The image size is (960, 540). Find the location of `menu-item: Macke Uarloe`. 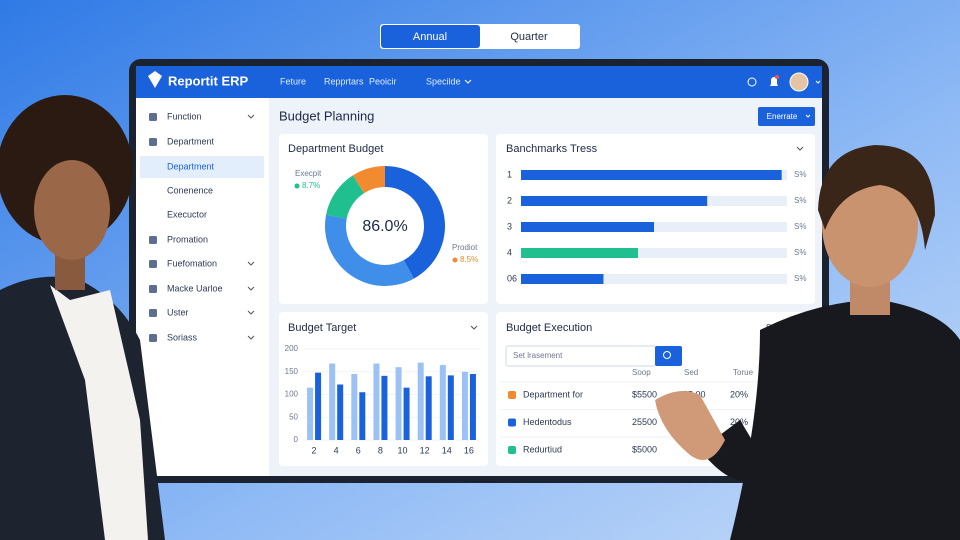

menu-item: Macke Uarloe is located at coordinates (195, 288).